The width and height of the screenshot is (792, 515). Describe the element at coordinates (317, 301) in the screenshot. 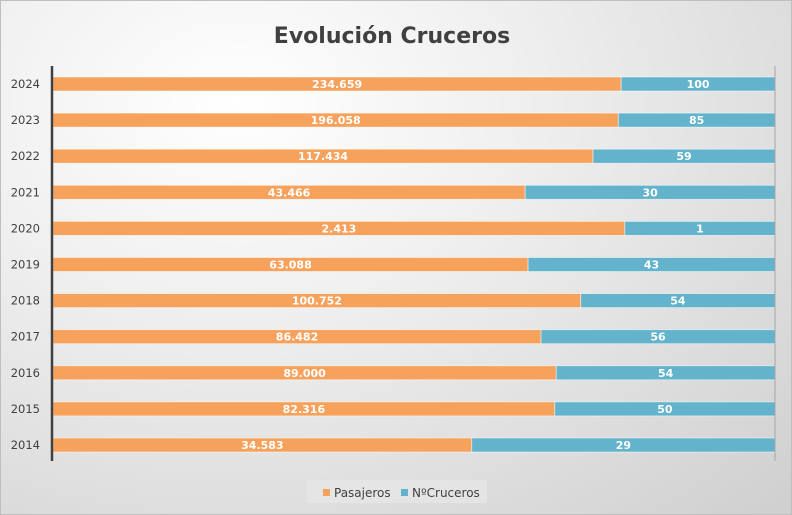

I see `data-label-pasajeros-2018: 100.752` at that location.